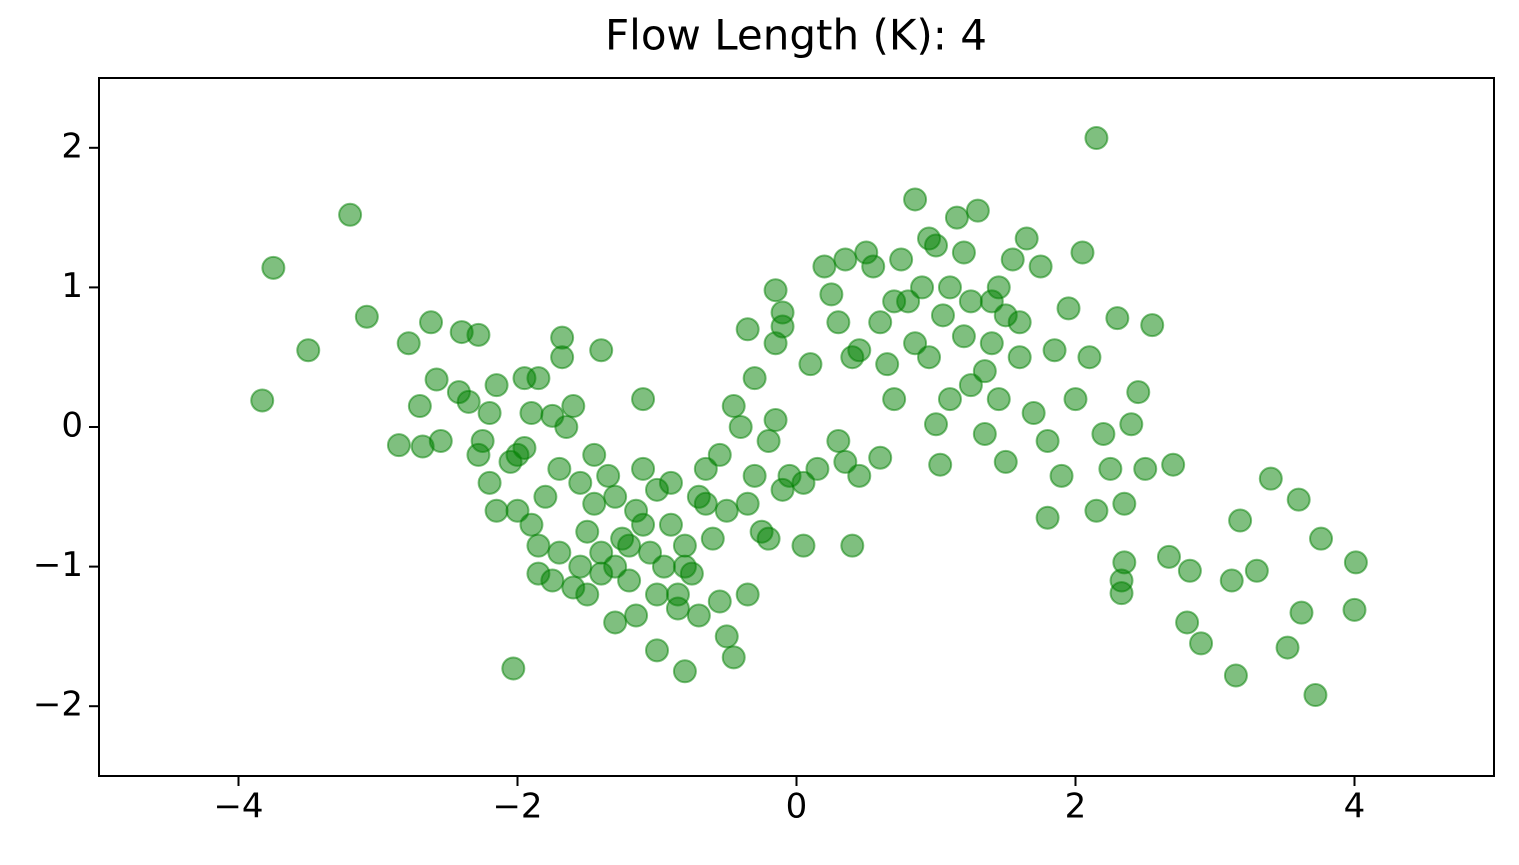  I want to click on x-tick-label: −4, so click(238, 807).